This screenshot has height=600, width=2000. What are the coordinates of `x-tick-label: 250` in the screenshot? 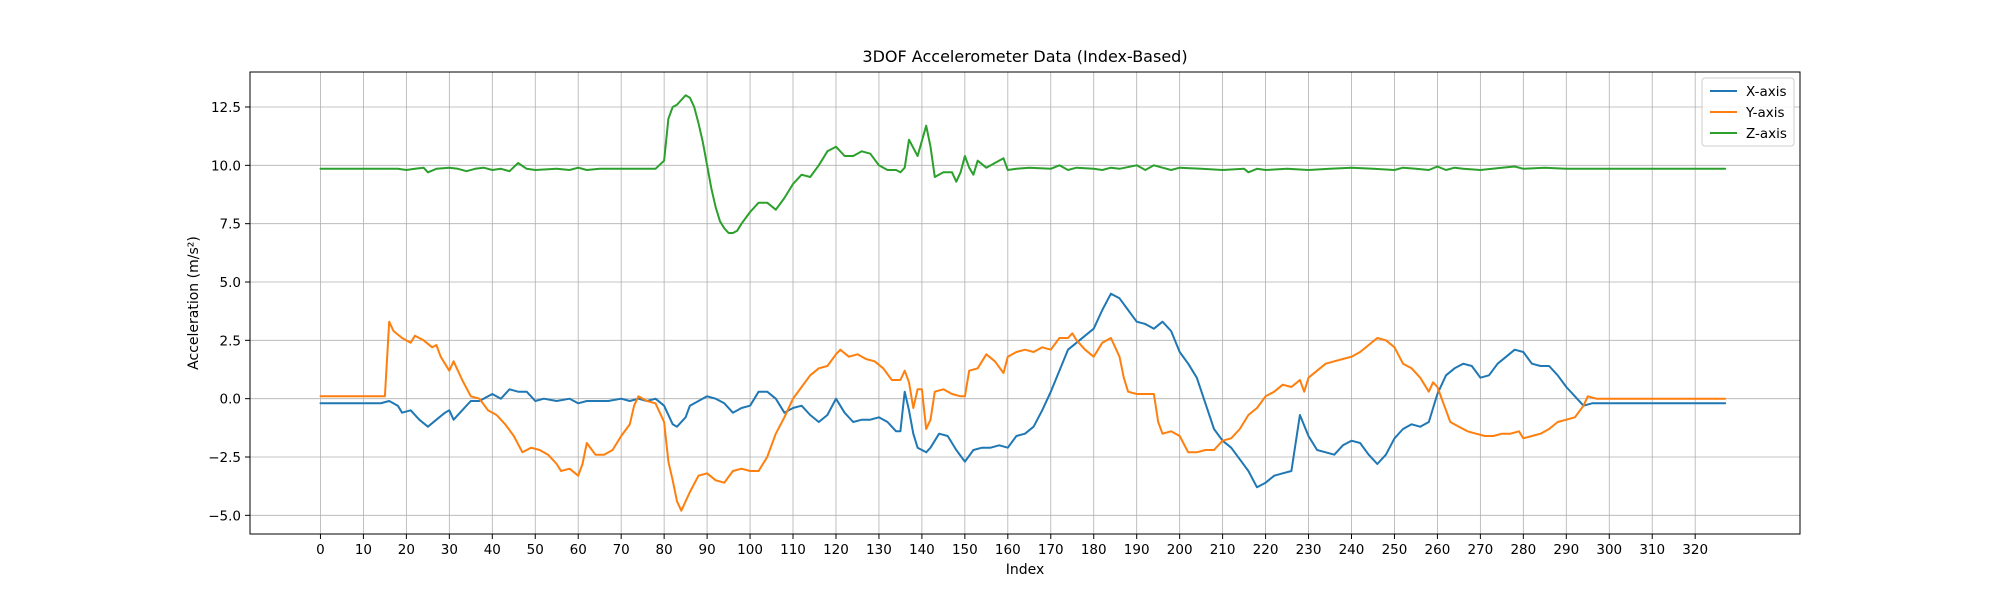 It's located at (1395, 550).